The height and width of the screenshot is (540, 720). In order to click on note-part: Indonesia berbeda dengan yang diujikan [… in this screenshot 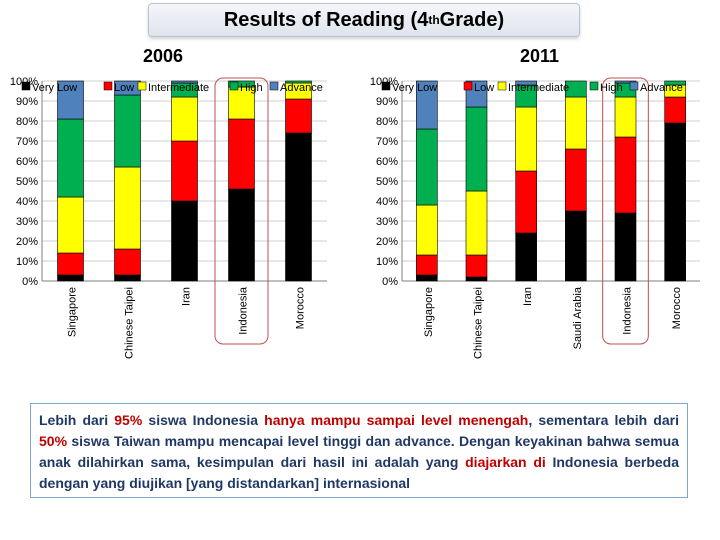, I will do `click(359, 472)`.